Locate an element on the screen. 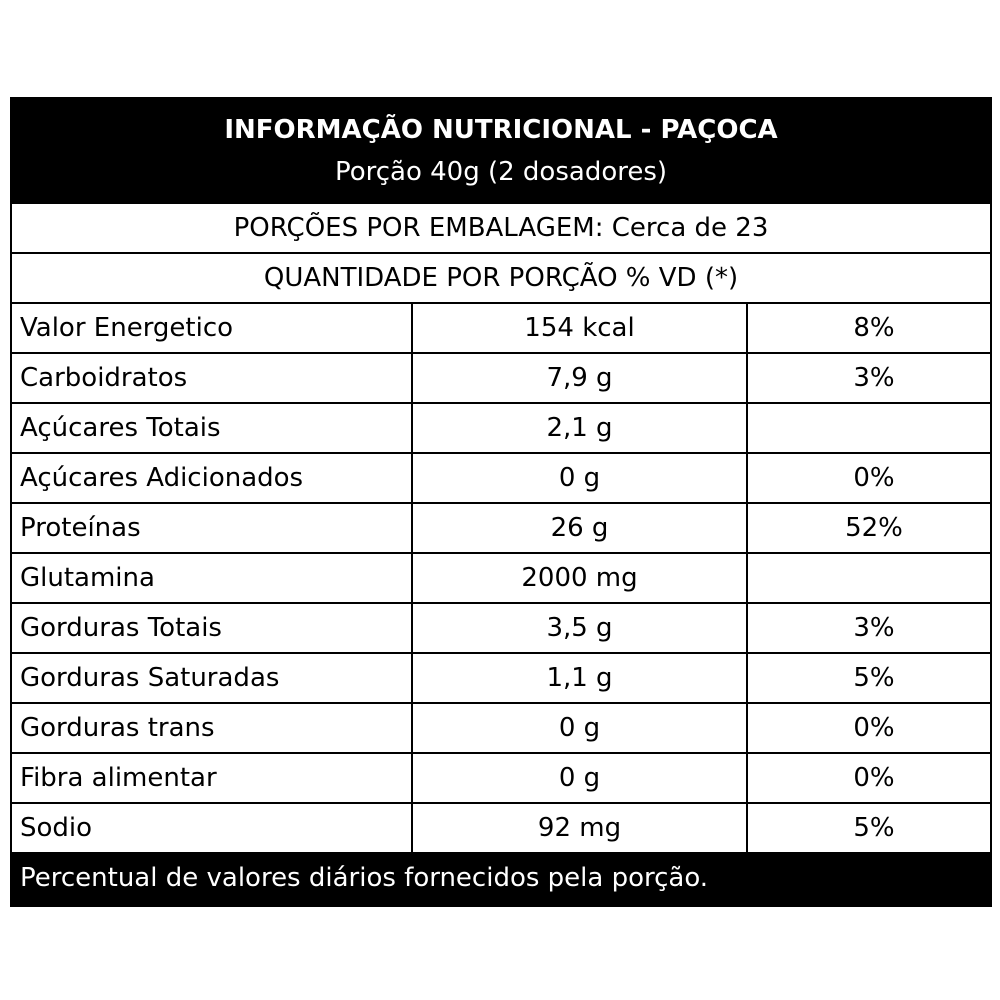  nutrient-name: Glutamina is located at coordinates (212, 578).